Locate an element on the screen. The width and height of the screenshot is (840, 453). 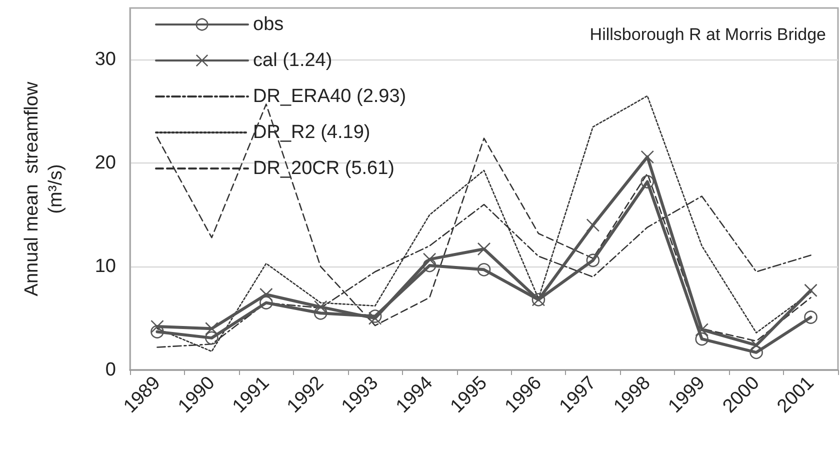
annotation: Hillsborough R at Morris Bridge is located at coordinates (708, 34).